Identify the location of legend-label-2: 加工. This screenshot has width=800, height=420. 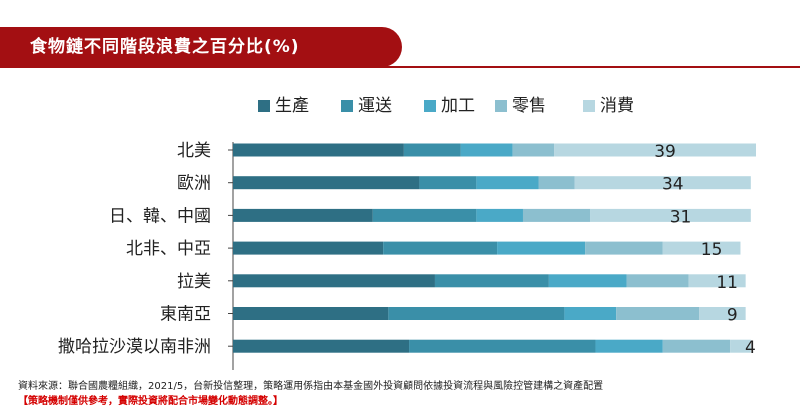
(458, 106).